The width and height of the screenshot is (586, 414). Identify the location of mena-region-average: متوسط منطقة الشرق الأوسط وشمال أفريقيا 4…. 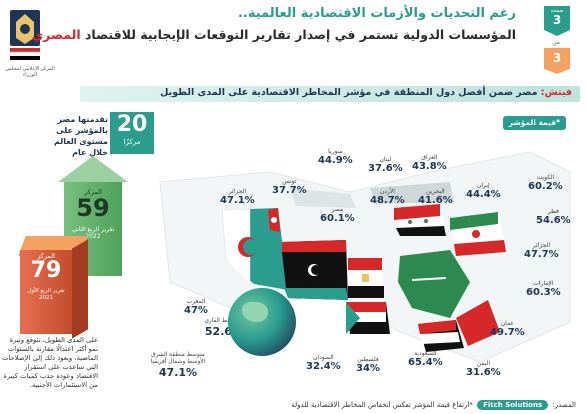
(178, 374).